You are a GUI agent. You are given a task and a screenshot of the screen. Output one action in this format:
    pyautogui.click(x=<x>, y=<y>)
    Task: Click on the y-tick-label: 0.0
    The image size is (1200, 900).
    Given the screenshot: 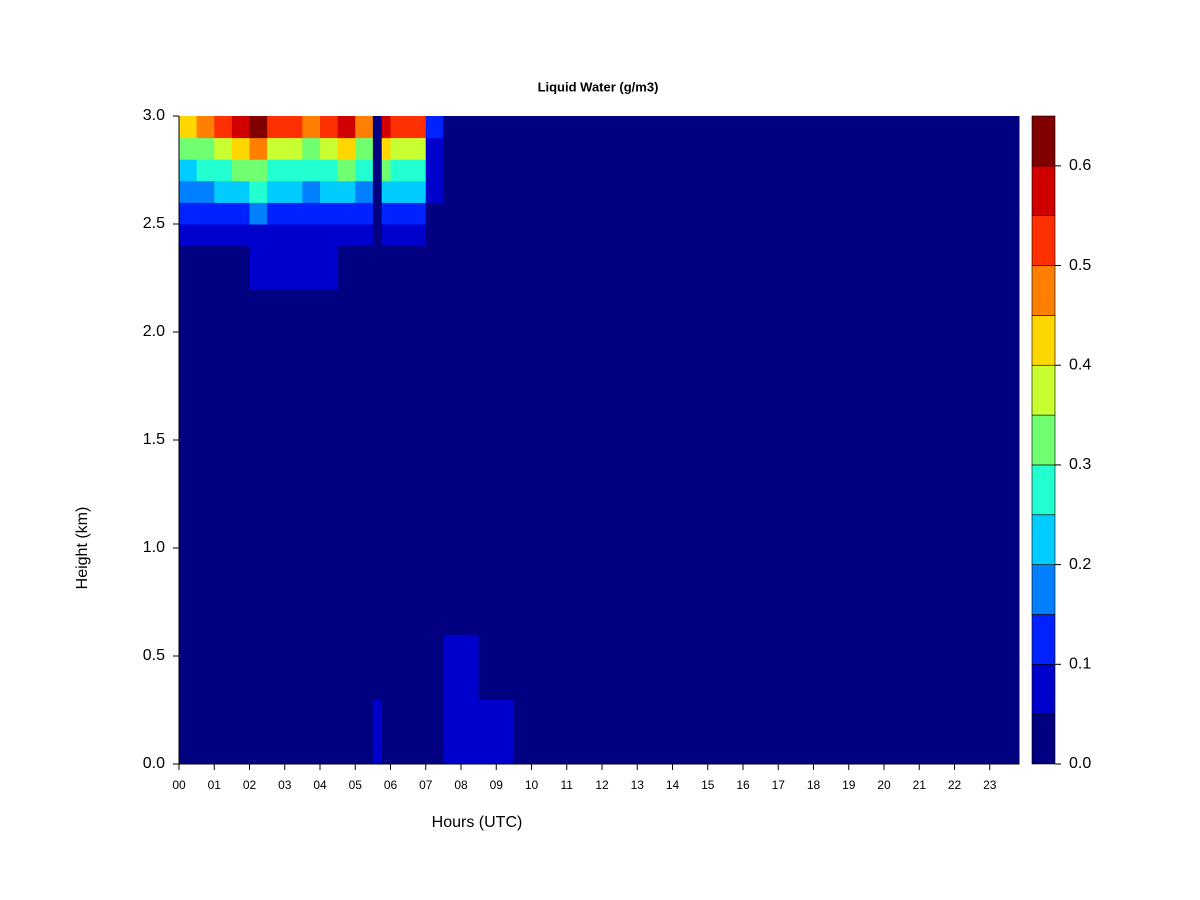 What is the action you would take?
    pyautogui.click(x=154, y=763)
    